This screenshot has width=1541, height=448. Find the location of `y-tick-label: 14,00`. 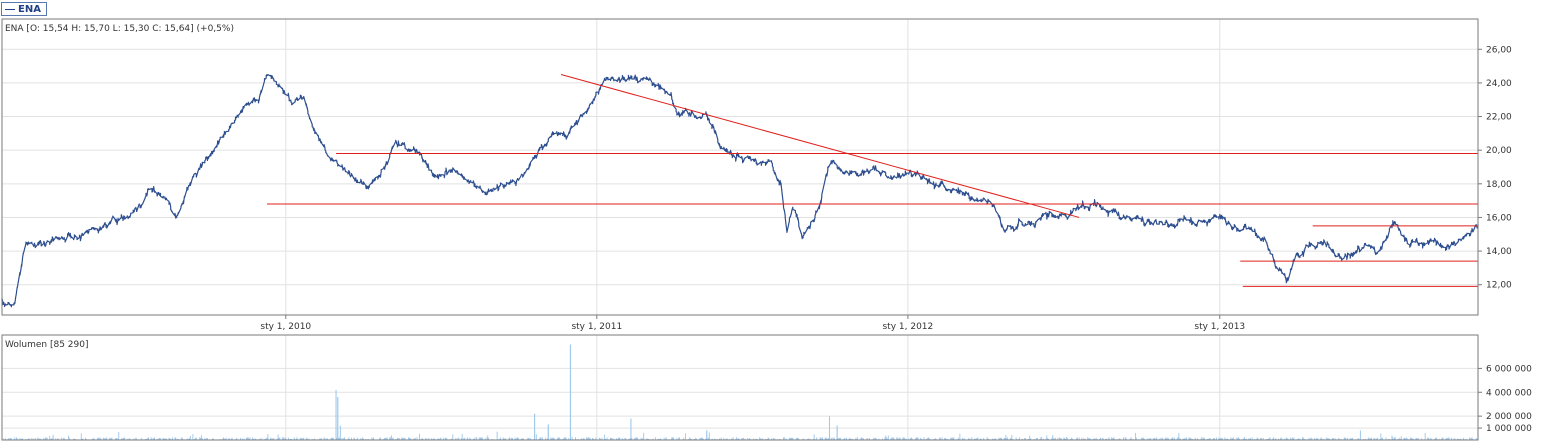

y-tick-label: 14,00 is located at coordinates (1499, 252).